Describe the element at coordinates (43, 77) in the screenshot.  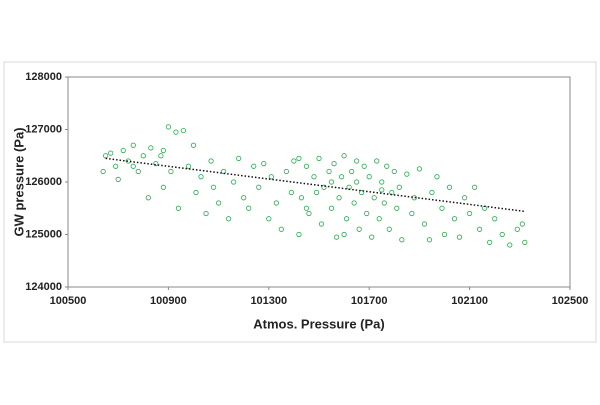
I see `y-tick-label: 128000` at that location.